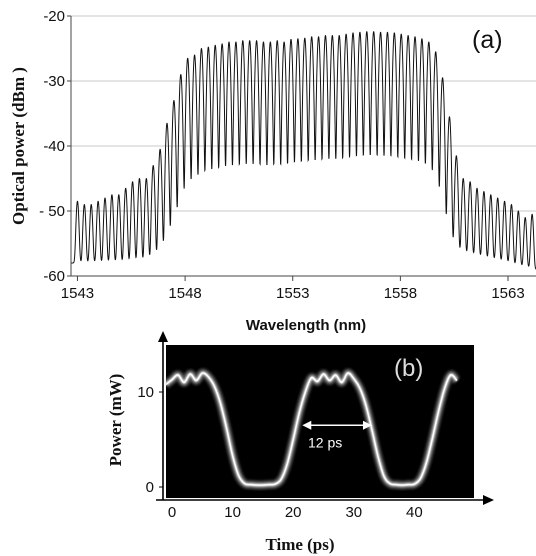 The height and width of the screenshot is (556, 536). Describe the element at coordinates (184, 293) in the screenshot. I see `panel-a-x-tick-label: 1548` at that location.